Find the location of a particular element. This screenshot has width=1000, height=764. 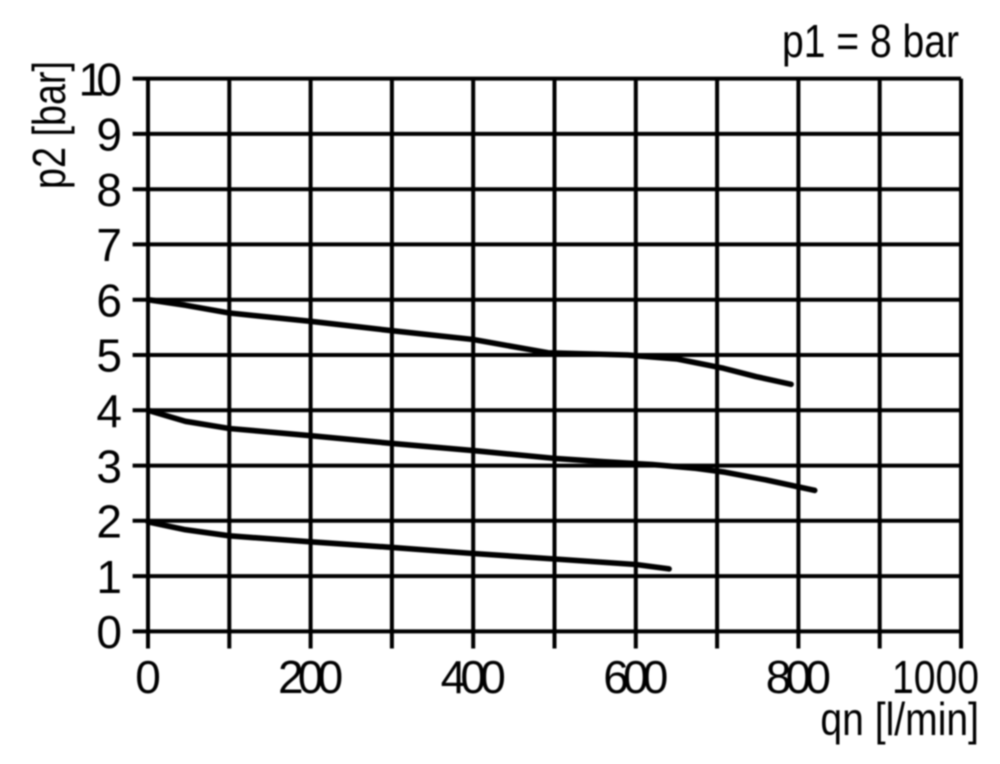

svg-text: 9 is located at coordinates (109, 135).